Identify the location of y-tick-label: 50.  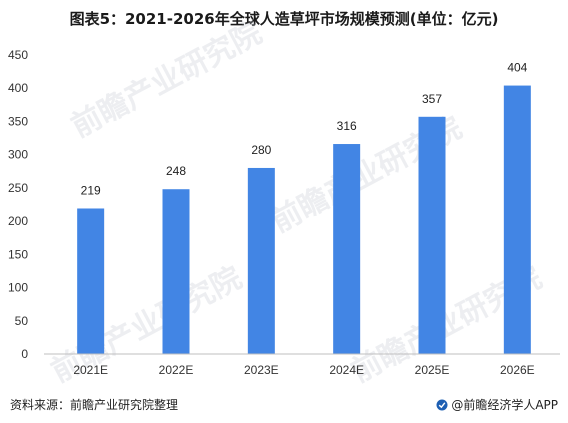
(22, 321).